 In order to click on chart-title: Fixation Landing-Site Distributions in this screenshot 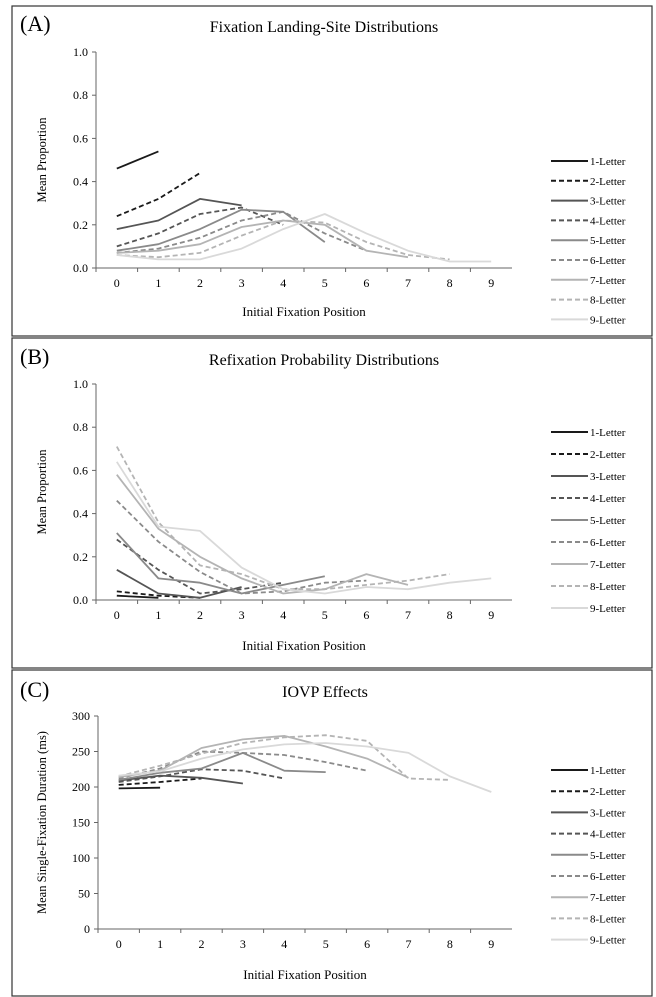, I will do `click(324, 27)`.